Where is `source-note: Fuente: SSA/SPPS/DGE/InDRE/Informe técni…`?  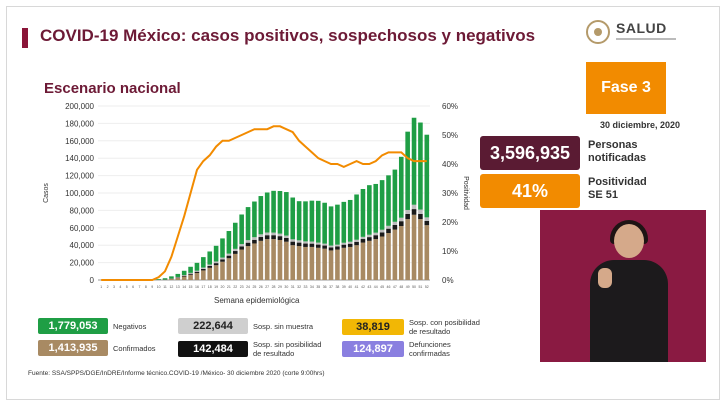 source-note: Fuente: SSA/SPPS/DGE/InDRE/Informe técni… is located at coordinates (176, 373).